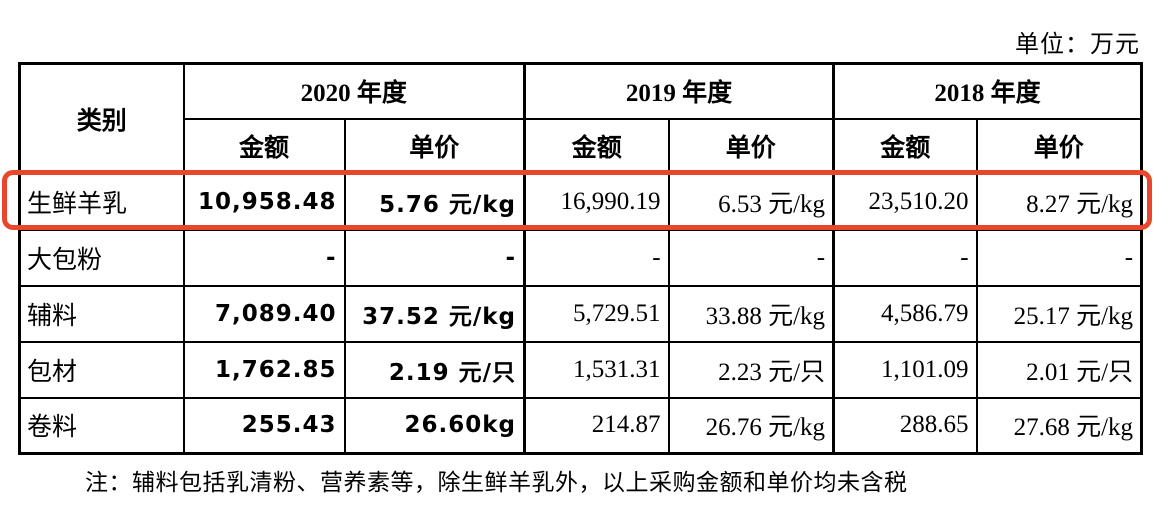 The image size is (1162, 508). What do you see at coordinates (596, 201) in the screenshot?
I see `value-cell: 16,990.19` at bounding box center [596, 201].